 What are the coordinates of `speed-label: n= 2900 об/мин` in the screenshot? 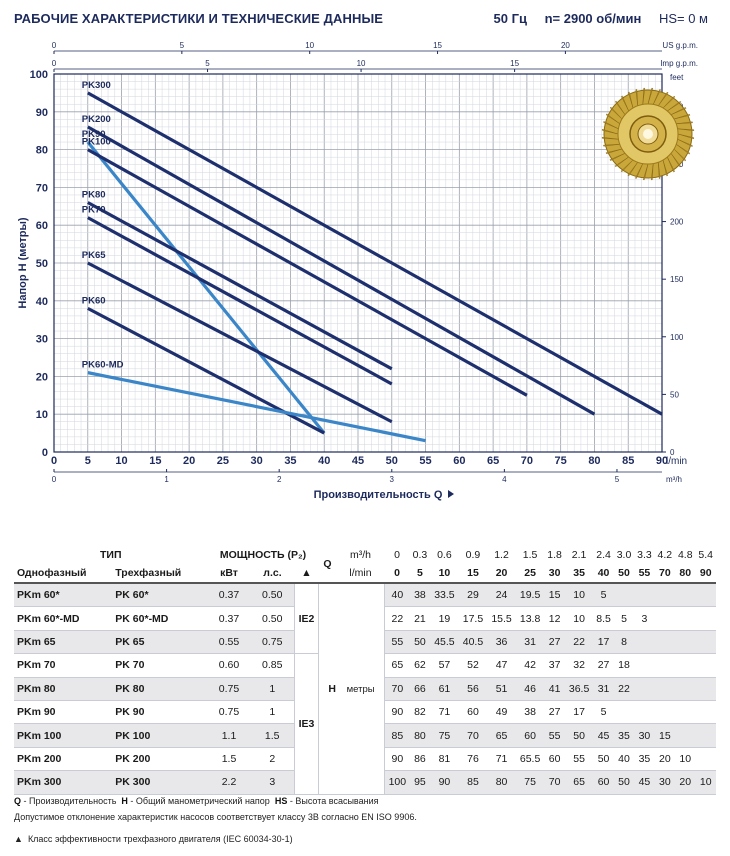 It's located at (593, 18).